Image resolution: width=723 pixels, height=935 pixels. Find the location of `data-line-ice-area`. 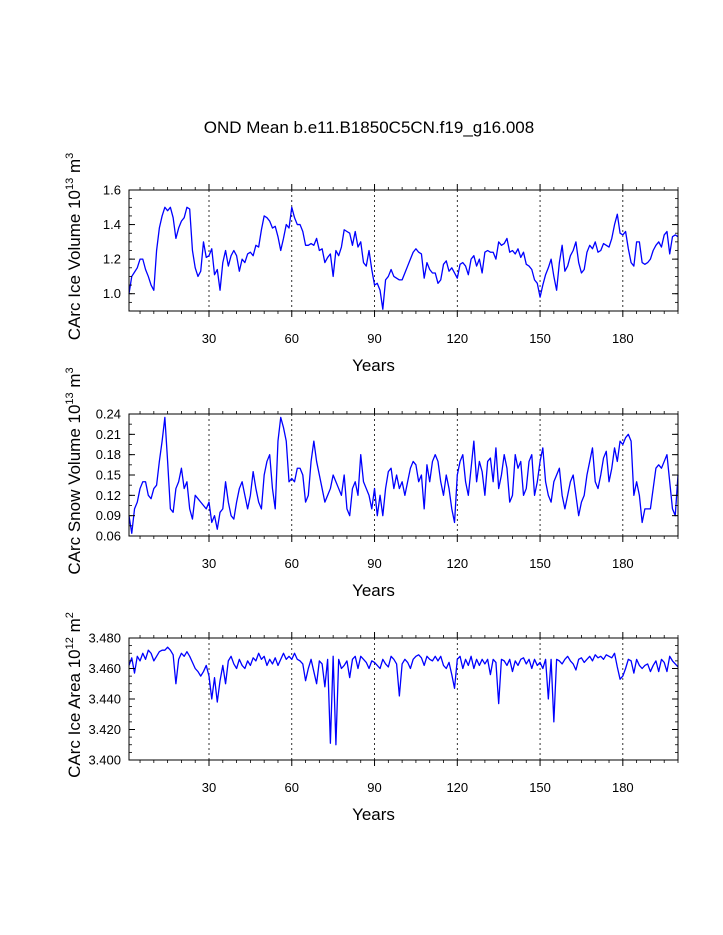

data-line-ice-area is located at coordinates (403, 696).